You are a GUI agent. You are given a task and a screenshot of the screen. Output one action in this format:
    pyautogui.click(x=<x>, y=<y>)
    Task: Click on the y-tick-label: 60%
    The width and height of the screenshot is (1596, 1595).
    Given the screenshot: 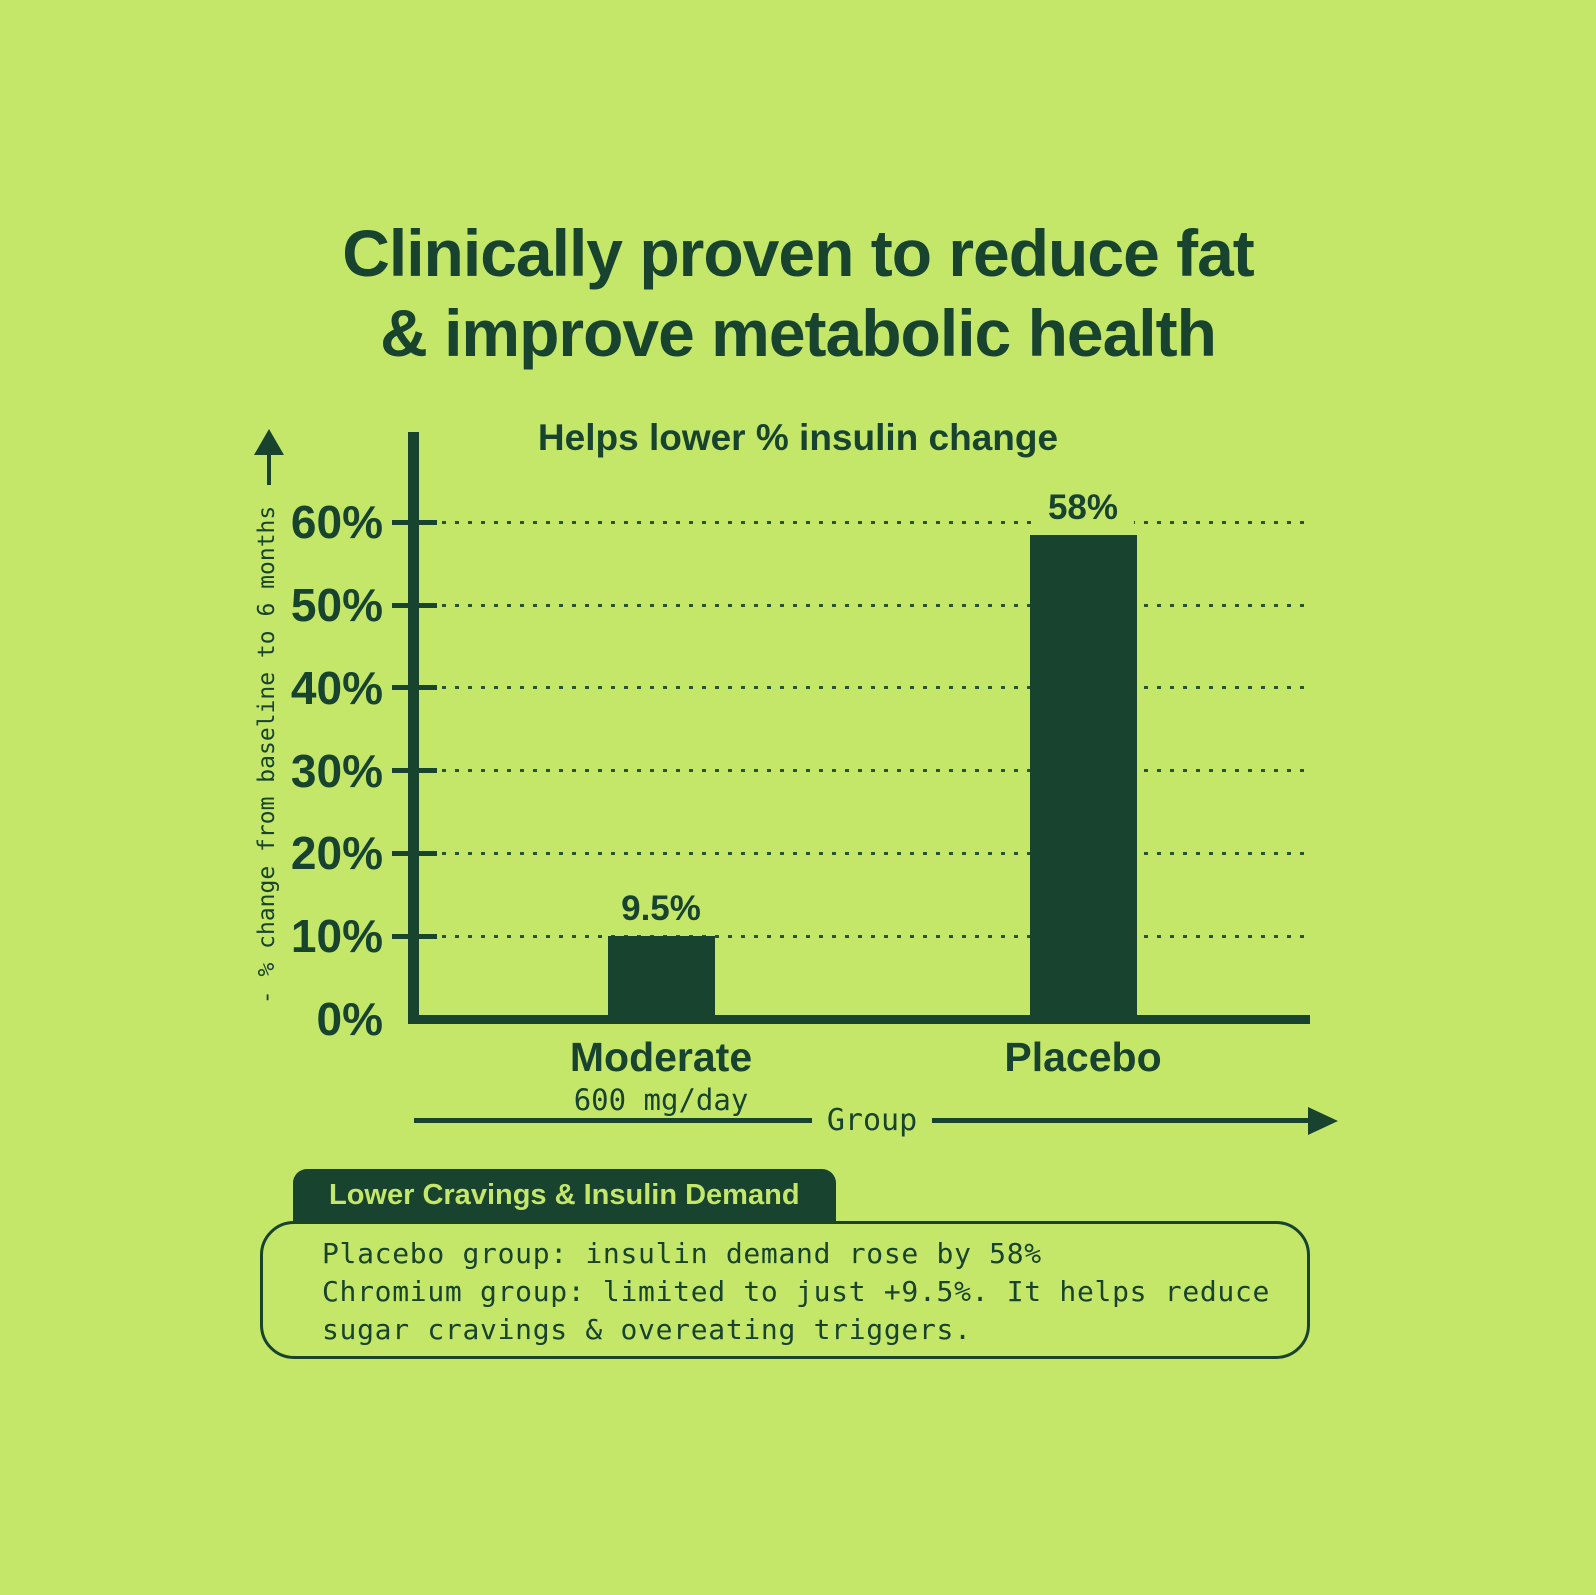 What is the action you would take?
    pyautogui.click(x=336, y=522)
    